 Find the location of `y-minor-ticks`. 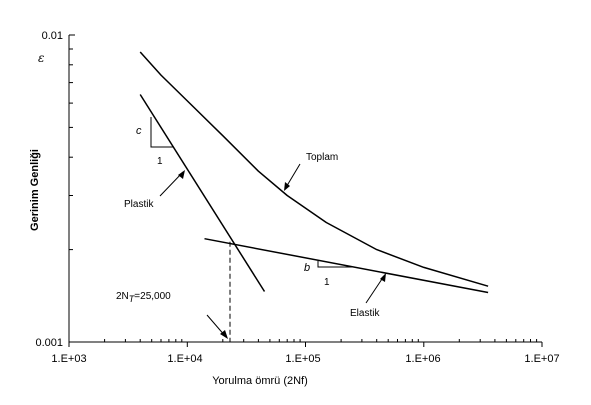

y-minor-ticks is located at coordinates (72, 188).